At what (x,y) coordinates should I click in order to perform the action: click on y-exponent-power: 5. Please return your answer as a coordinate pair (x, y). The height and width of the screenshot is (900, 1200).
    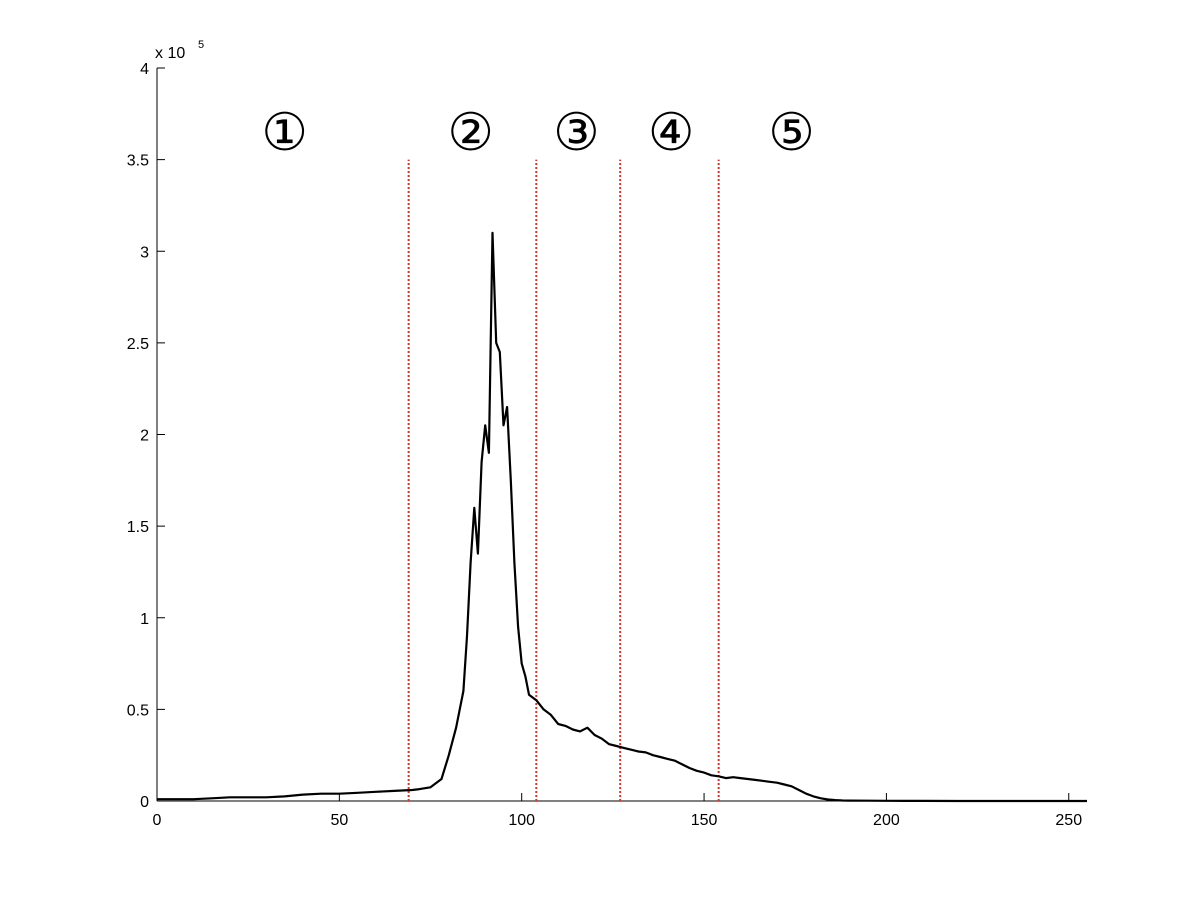
    Looking at the image, I should click on (201, 45).